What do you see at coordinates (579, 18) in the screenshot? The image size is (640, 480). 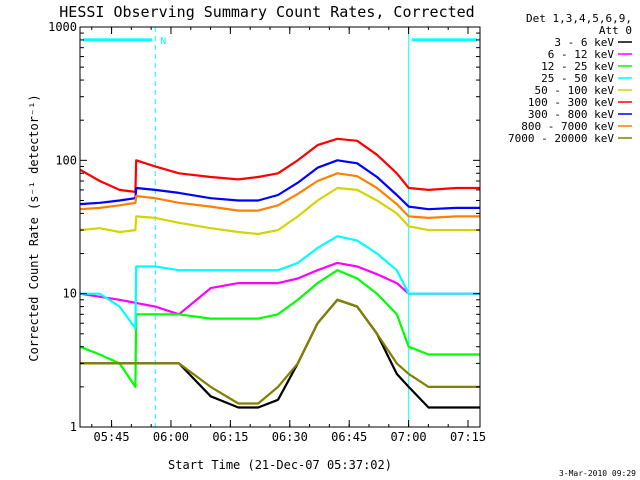 I see `legend-header: Det 1,3,4,5,6,9,` at bounding box center [579, 18].